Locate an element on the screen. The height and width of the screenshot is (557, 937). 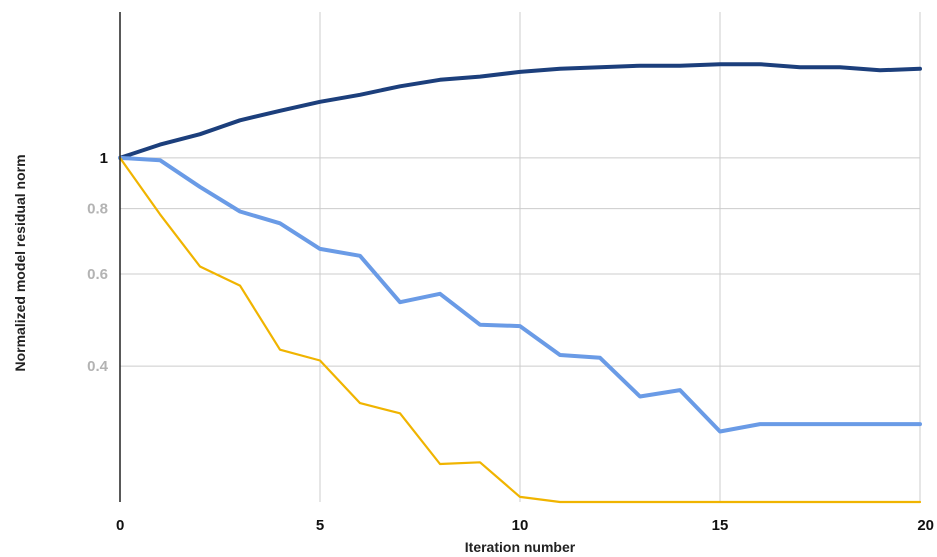
y-tick-label: 1 is located at coordinates (104, 158).